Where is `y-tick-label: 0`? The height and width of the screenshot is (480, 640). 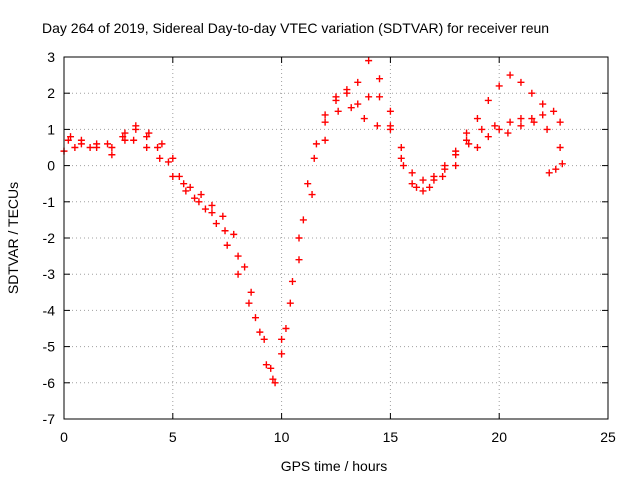 y-tick-label: 0 is located at coordinates (51, 166).